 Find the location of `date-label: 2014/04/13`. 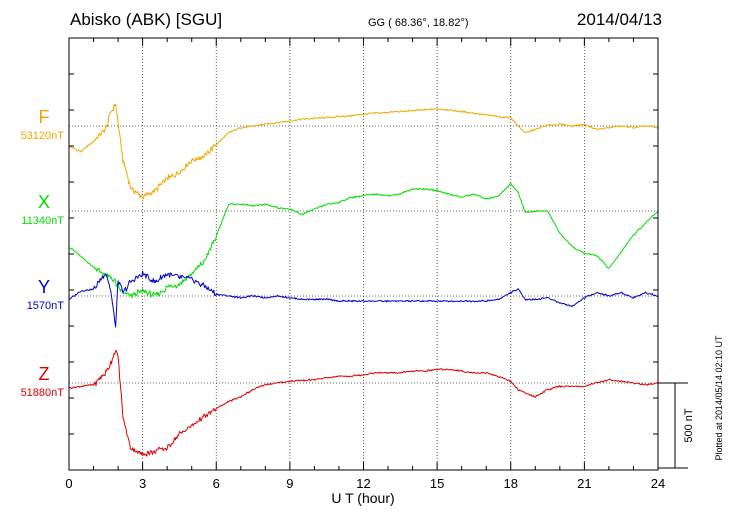

date-label: 2014/04/13 is located at coordinates (619, 19).